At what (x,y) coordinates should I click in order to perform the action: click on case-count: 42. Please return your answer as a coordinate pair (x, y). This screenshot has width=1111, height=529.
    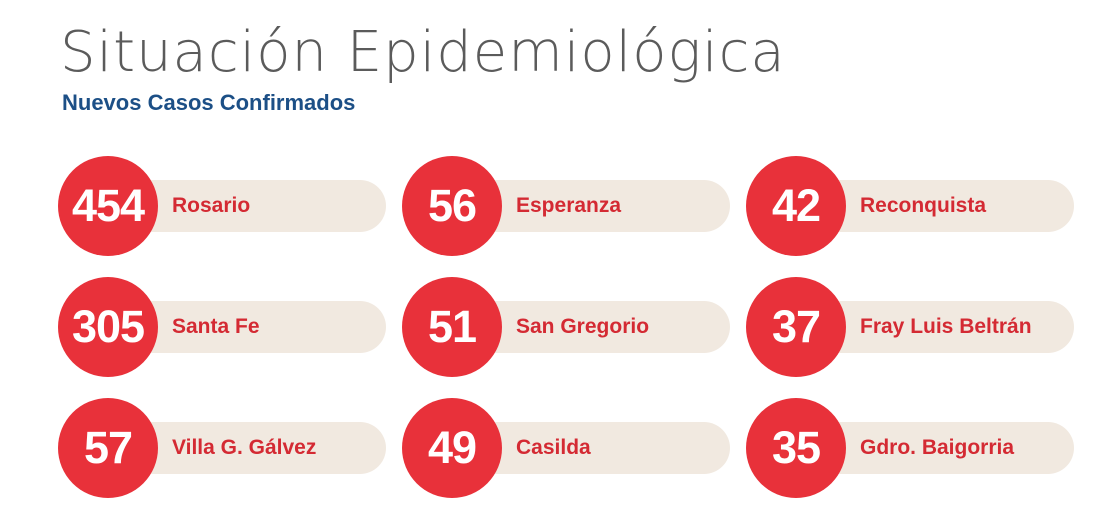
    Looking at the image, I should click on (796, 205).